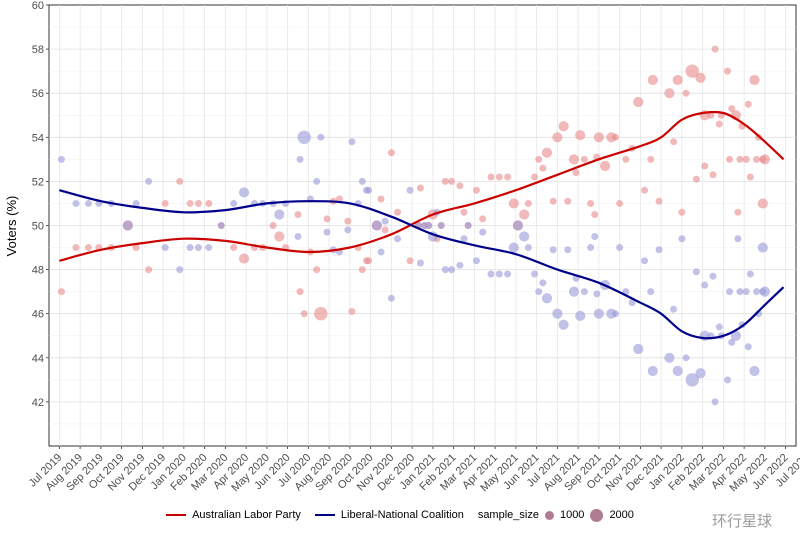 The image size is (800, 533). What do you see at coordinates (38, 50) in the screenshot?
I see `y-tick-label: 58` at bounding box center [38, 50].